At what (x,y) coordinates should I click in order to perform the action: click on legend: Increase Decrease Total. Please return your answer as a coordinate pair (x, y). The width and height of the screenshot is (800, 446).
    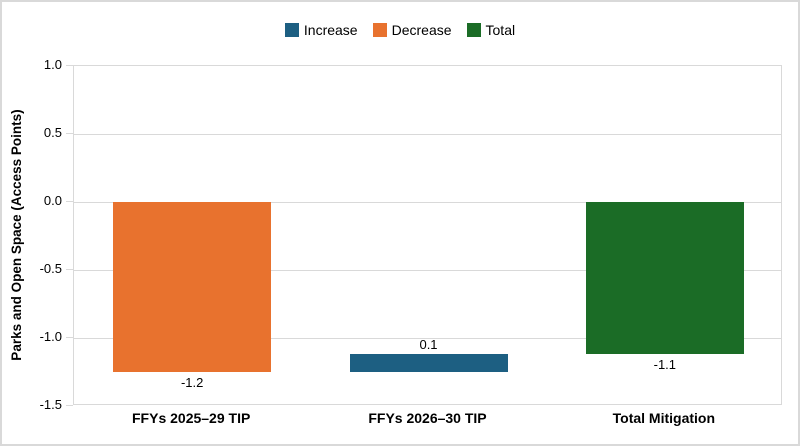
    Looking at the image, I should click on (400, 30).